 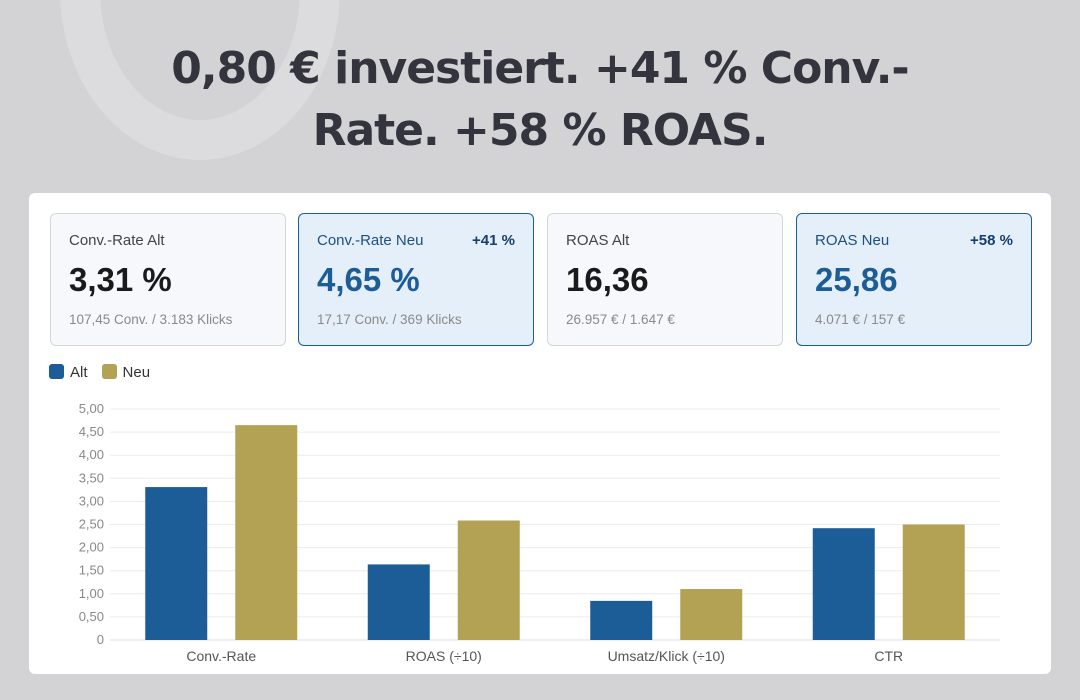 What do you see at coordinates (79, 372) in the screenshot?
I see `legend-label: Alt` at bounding box center [79, 372].